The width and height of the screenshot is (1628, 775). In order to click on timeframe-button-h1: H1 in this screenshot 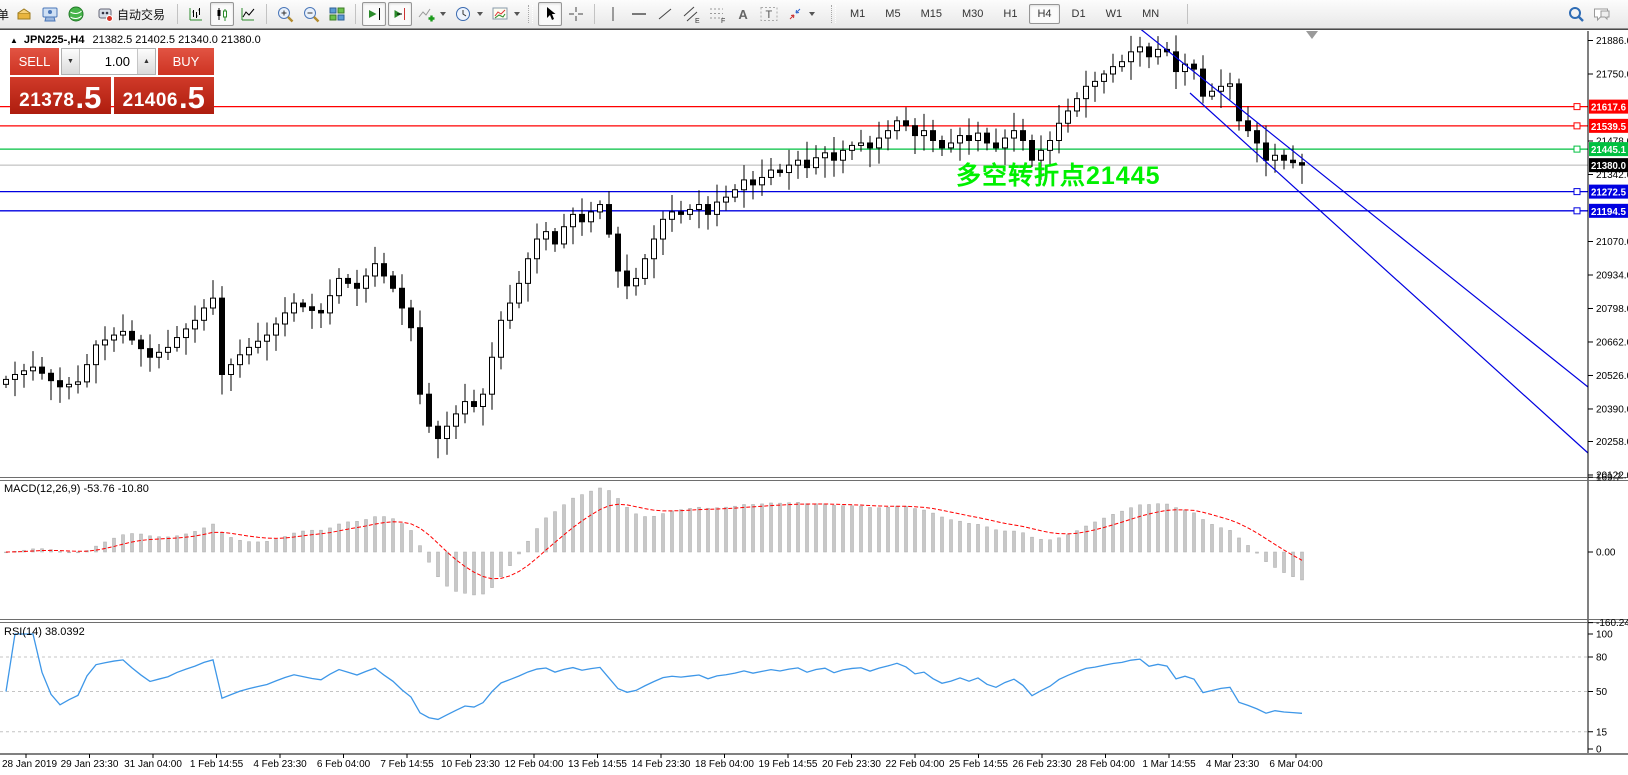, I will do `click(1010, 14)`.